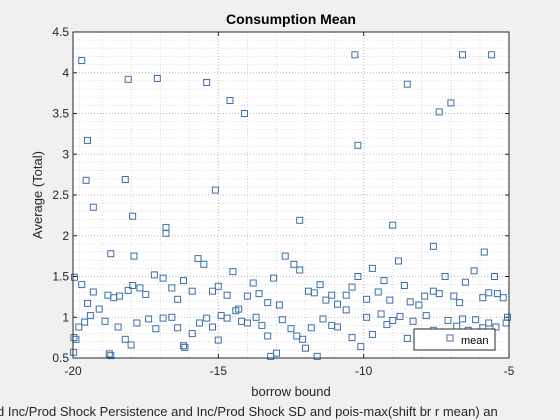  I want to click on y-tick-label: 4.5, so click(60, 32).